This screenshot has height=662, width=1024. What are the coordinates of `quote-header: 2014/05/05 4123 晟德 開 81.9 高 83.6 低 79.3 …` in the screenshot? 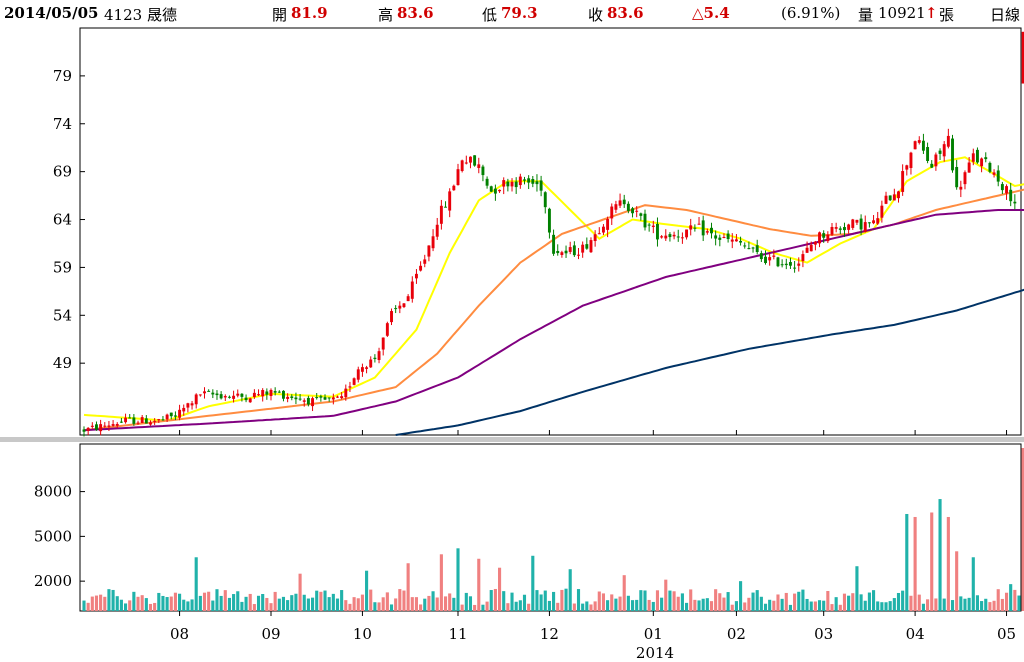 It's located at (512, 13).